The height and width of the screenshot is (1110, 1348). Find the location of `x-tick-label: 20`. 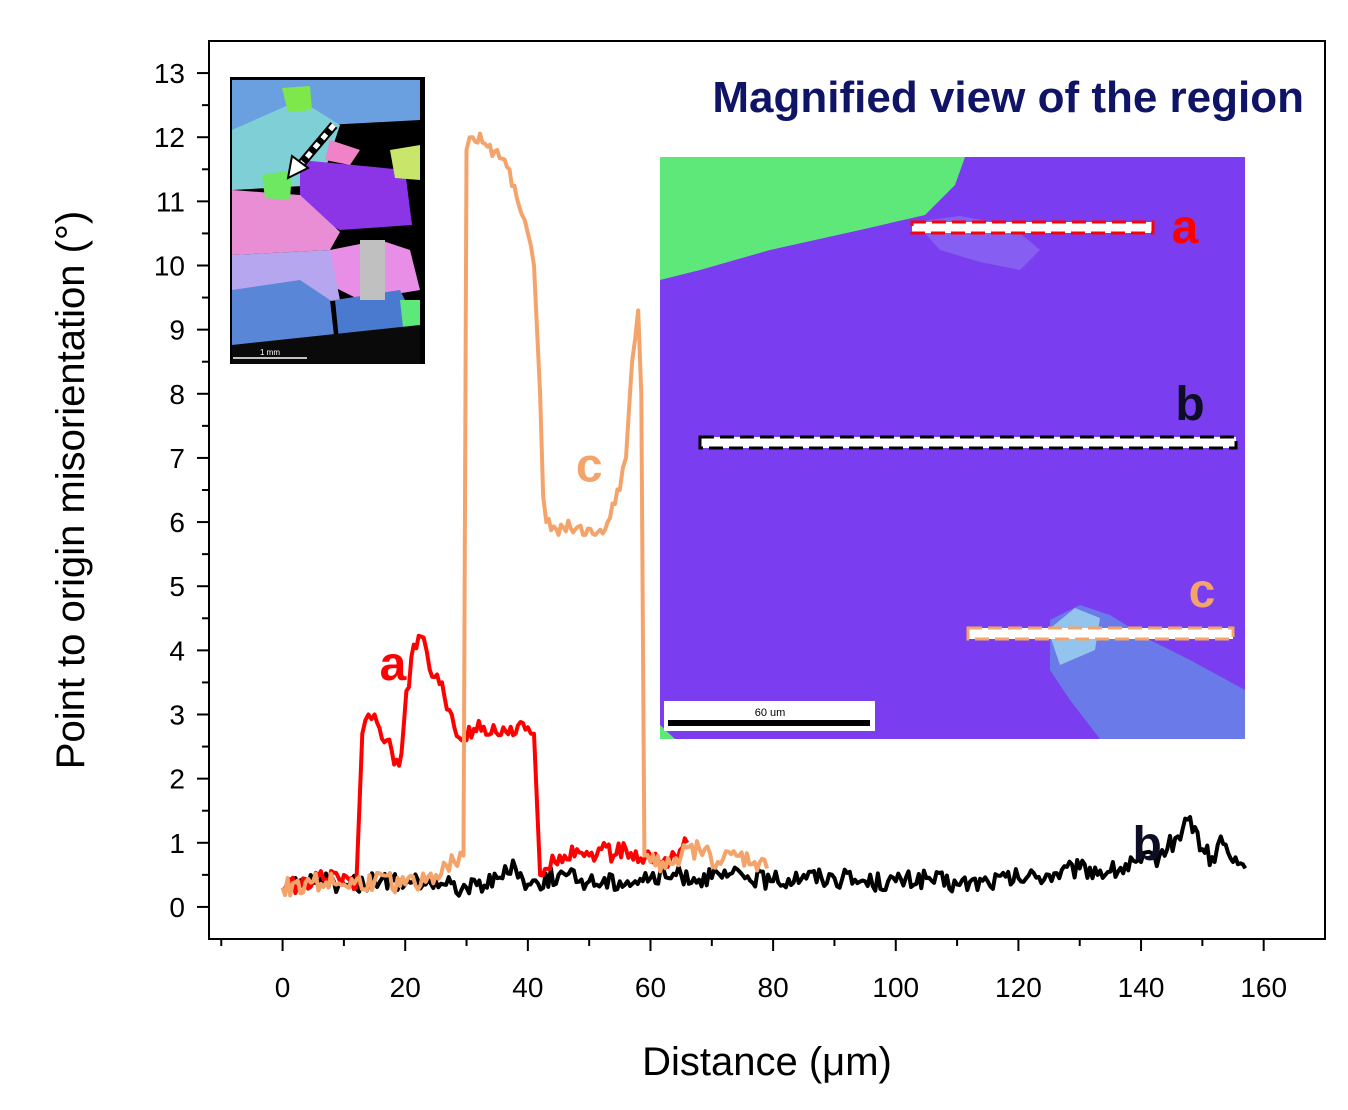

x-tick-label: 20 is located at coordinates (405, 987).